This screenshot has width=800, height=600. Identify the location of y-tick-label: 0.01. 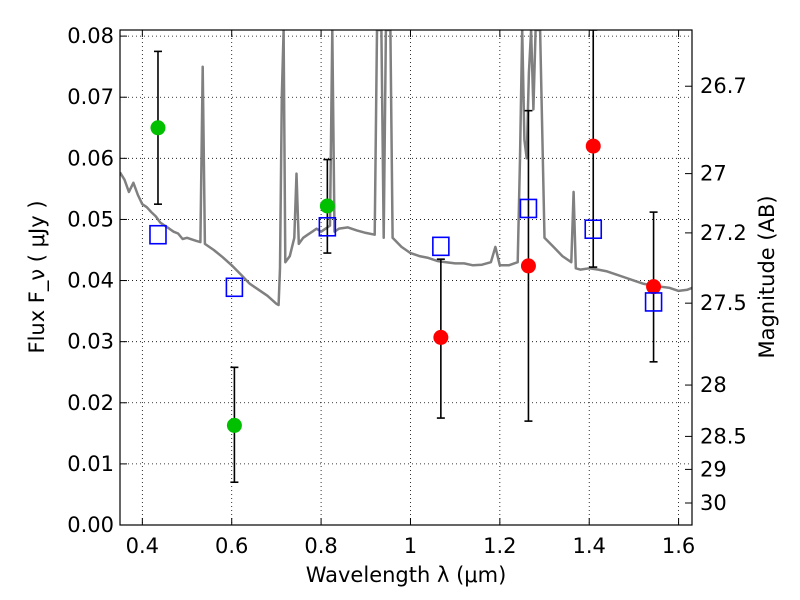
(90, 464).